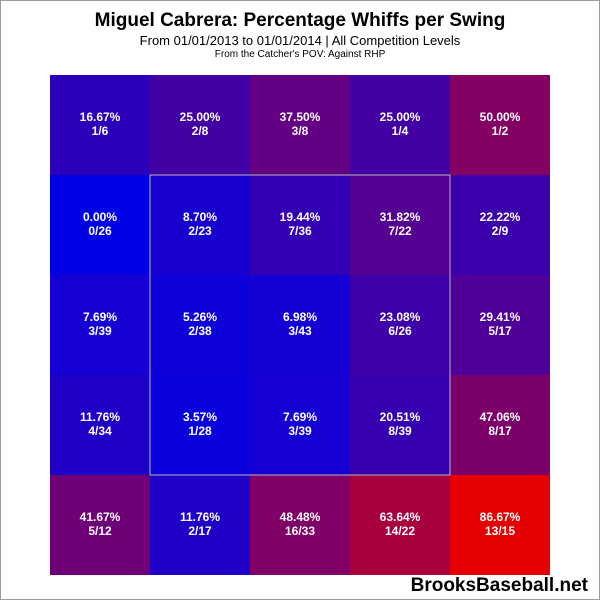 This screenshot has height=600, width=600. I want to click on zone-cell-r2-c3: 23.08%6/26, so click(400, 325).